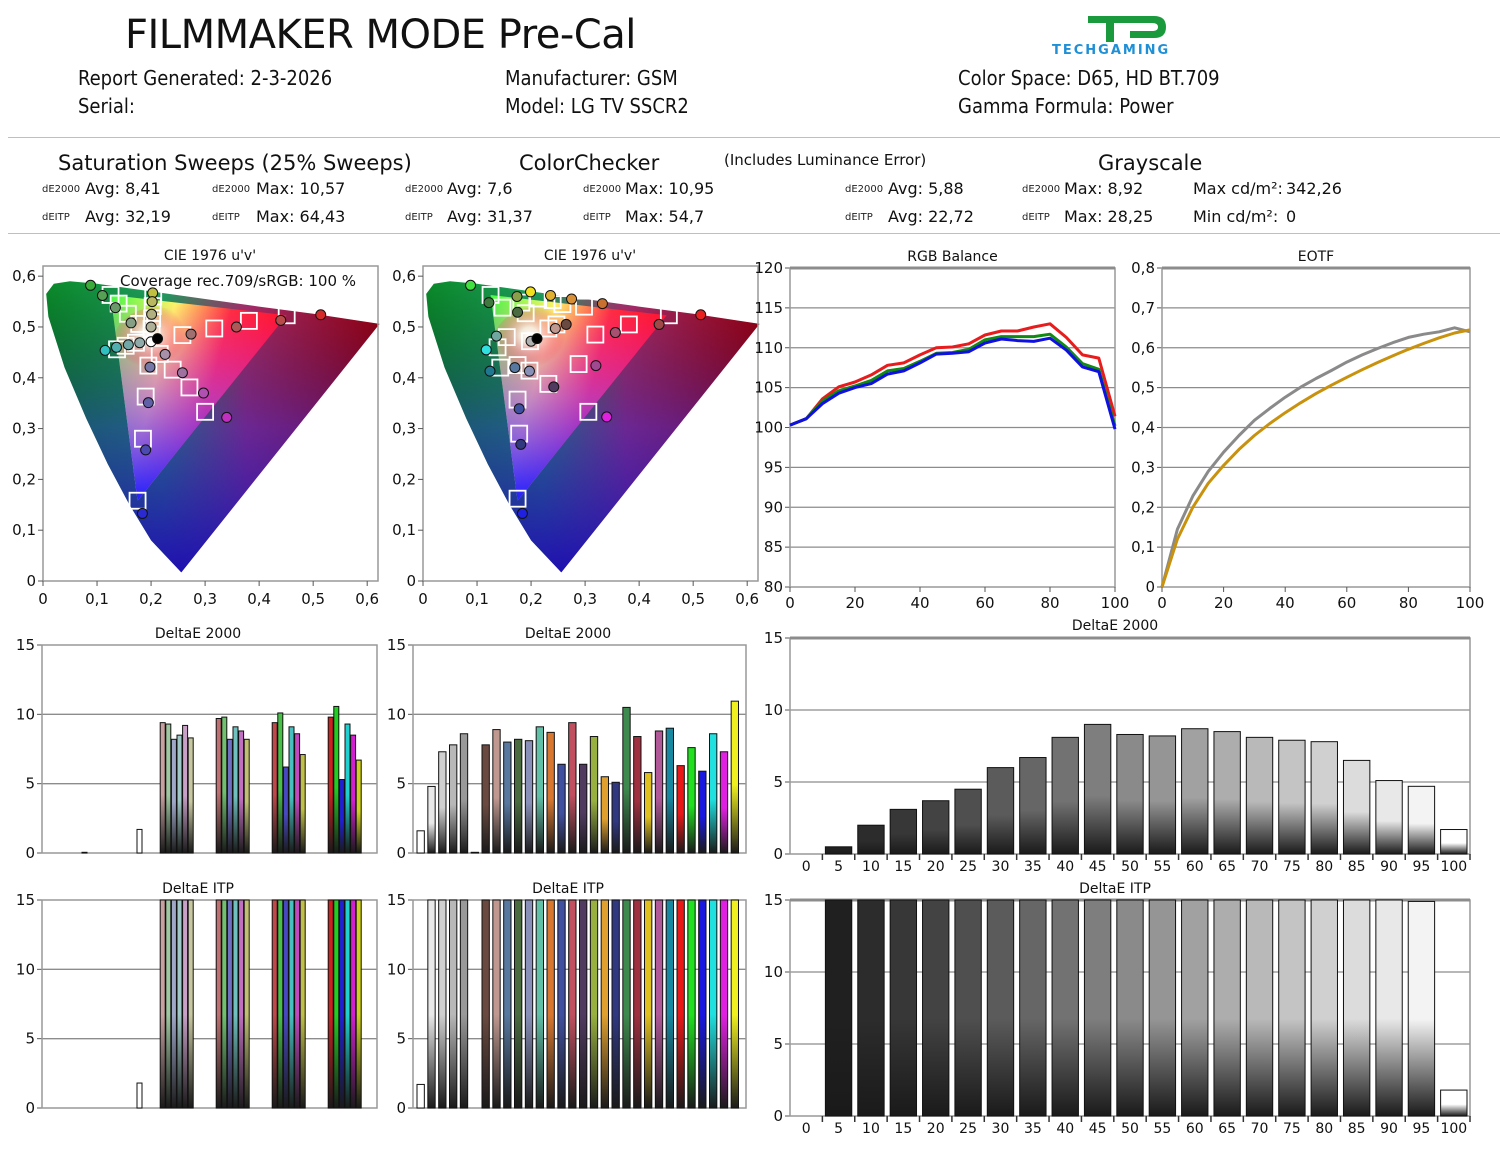 The image size is (1500, 1159). I want to click on x-tick-label: 0,3, so click(585, 599).